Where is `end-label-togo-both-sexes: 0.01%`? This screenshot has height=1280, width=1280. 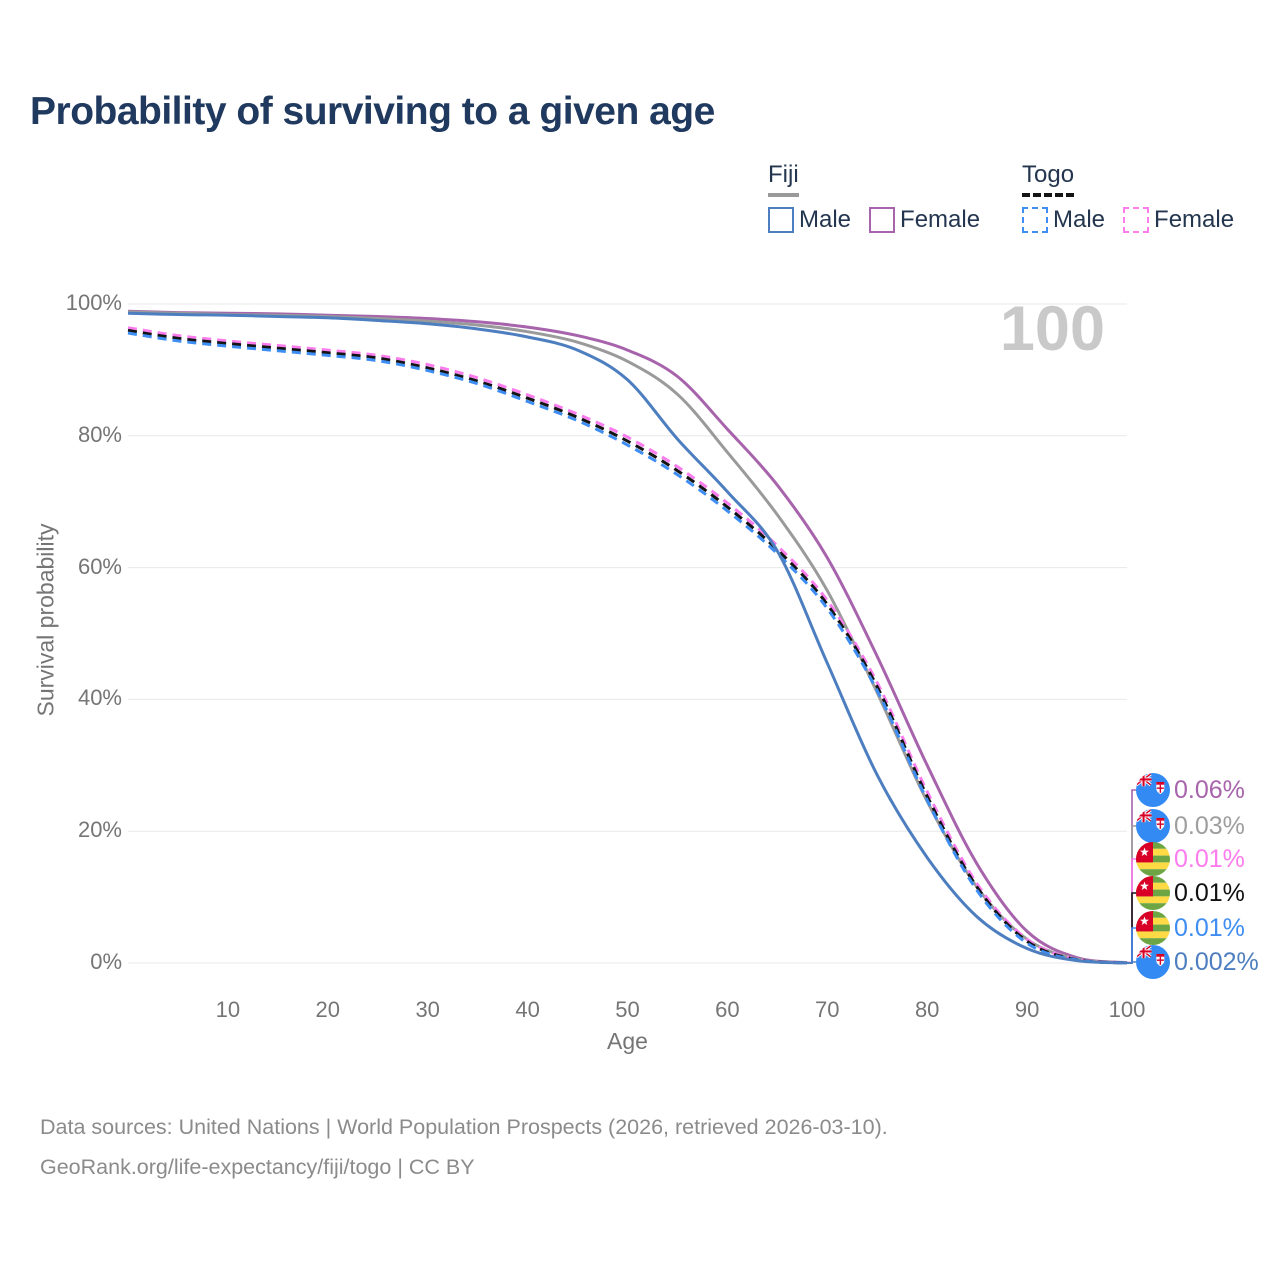 end-label-togo-both-sexes: 0.01% is located at coordinates (1190, 893).